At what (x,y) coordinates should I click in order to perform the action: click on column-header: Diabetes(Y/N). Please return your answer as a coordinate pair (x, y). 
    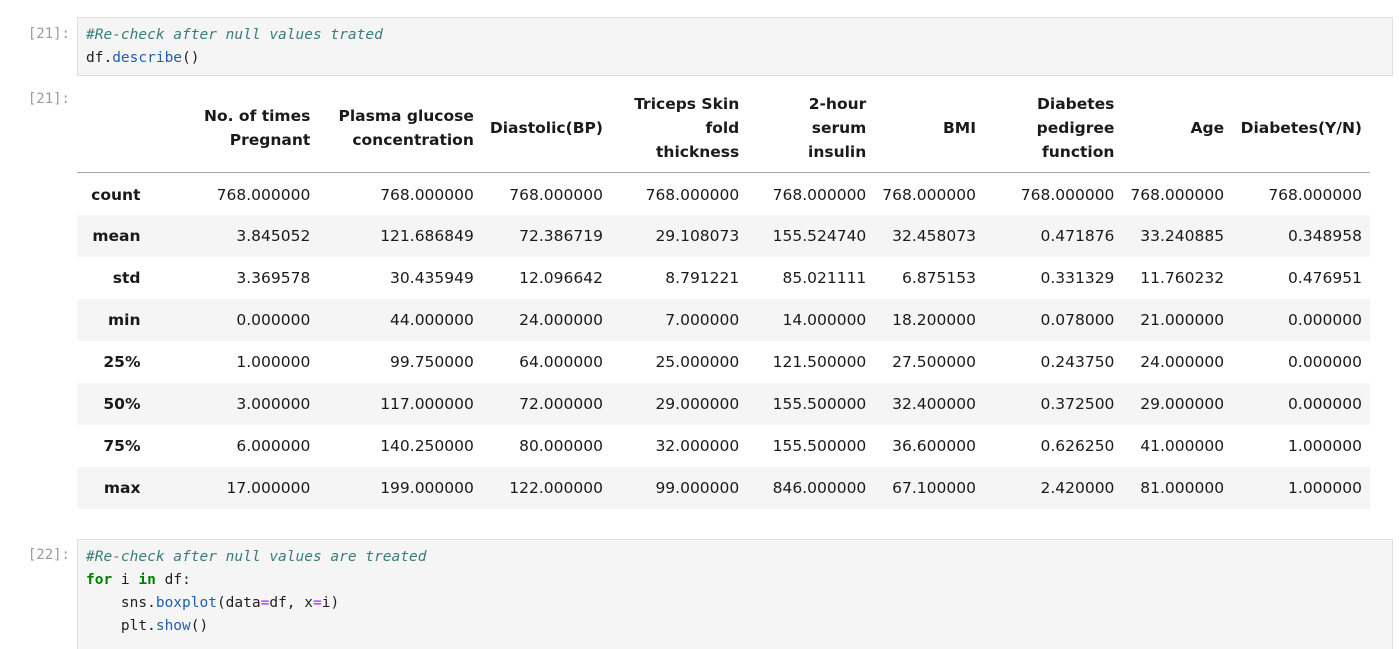
    Looking at the image, I should click on (1301, 128).